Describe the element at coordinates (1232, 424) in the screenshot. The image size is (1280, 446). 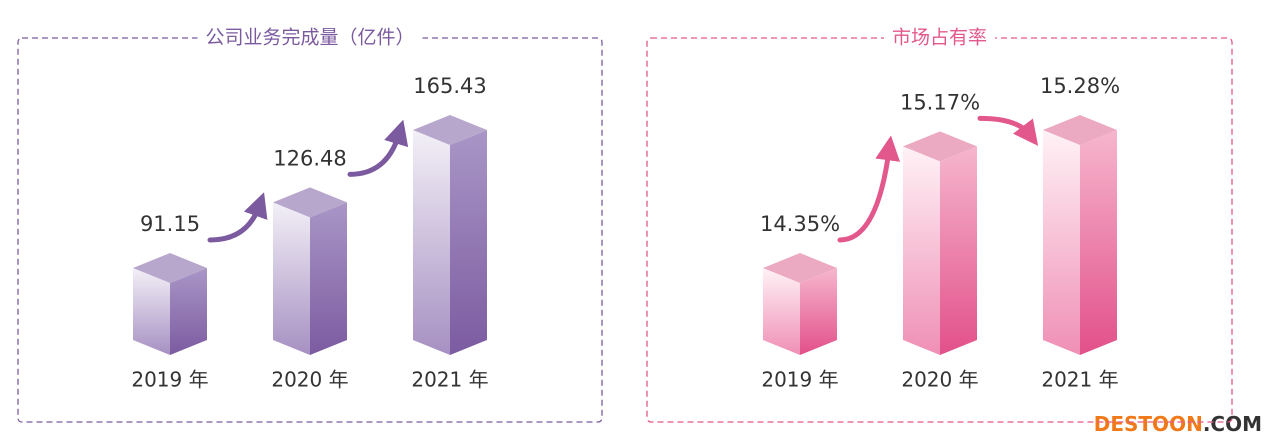
I see `watermark-suffix: .COM` at that location.